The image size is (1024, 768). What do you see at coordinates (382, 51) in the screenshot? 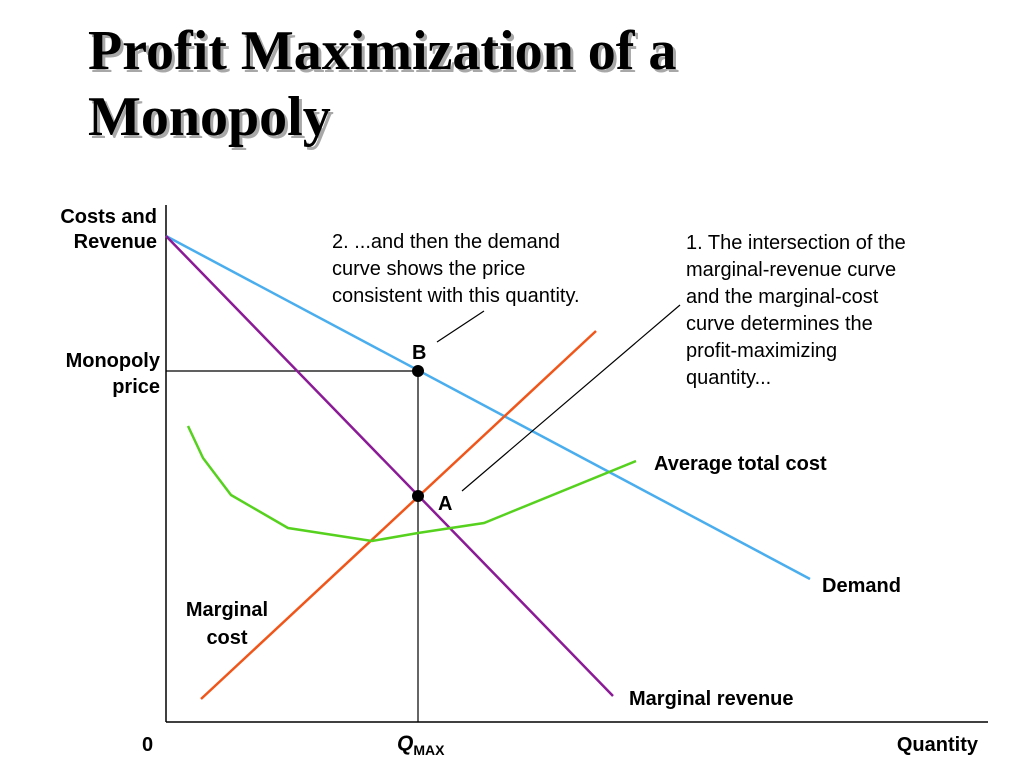
I see `title-line-1: Profit Maximization of a` at bounding box center [382, 51].